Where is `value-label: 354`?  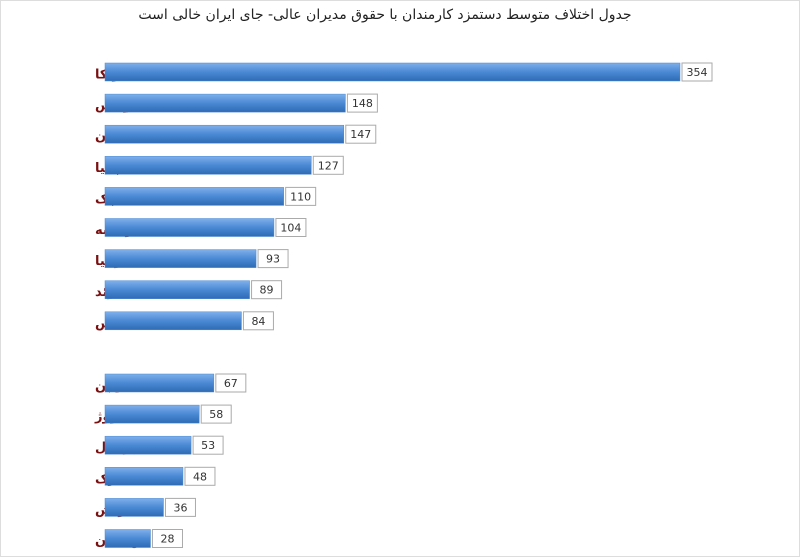 value-label: 354 is located at coordinates (697, 72).